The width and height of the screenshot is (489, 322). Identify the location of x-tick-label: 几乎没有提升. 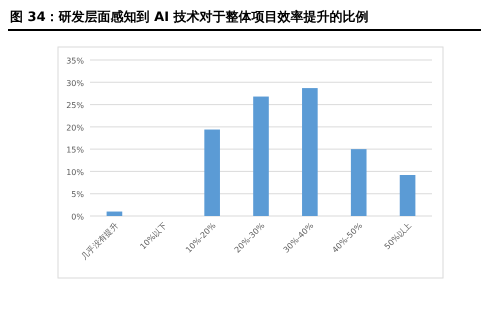
(100, 241).